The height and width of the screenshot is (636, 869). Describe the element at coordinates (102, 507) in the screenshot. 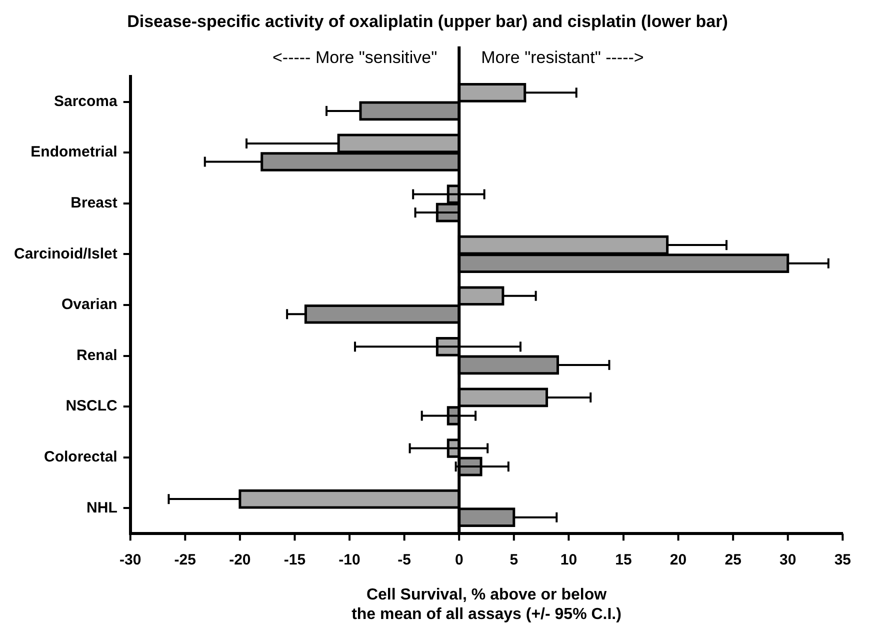

I see `y-tick-label: NHL` at that location.